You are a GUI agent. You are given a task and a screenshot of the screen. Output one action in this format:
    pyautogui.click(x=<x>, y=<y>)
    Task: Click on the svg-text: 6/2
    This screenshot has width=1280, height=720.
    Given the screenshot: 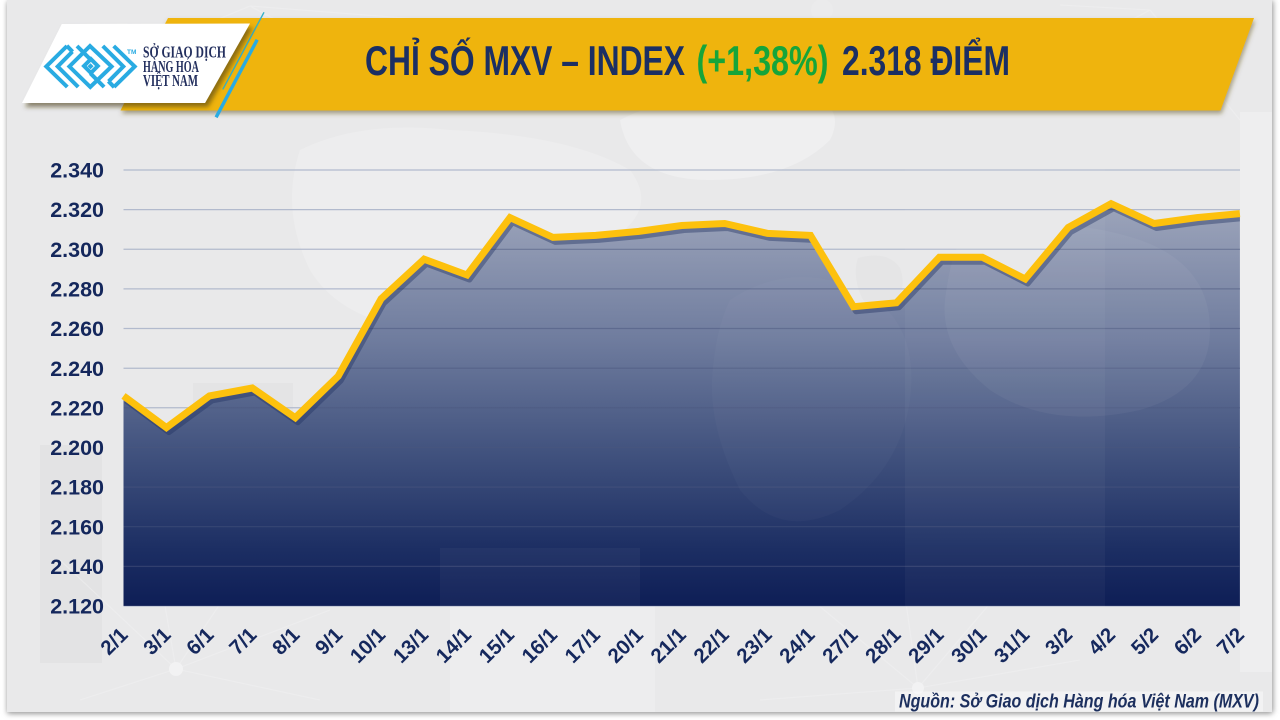 What is the action you would take?
    pyautogui.click(x=1188, y=641)
    